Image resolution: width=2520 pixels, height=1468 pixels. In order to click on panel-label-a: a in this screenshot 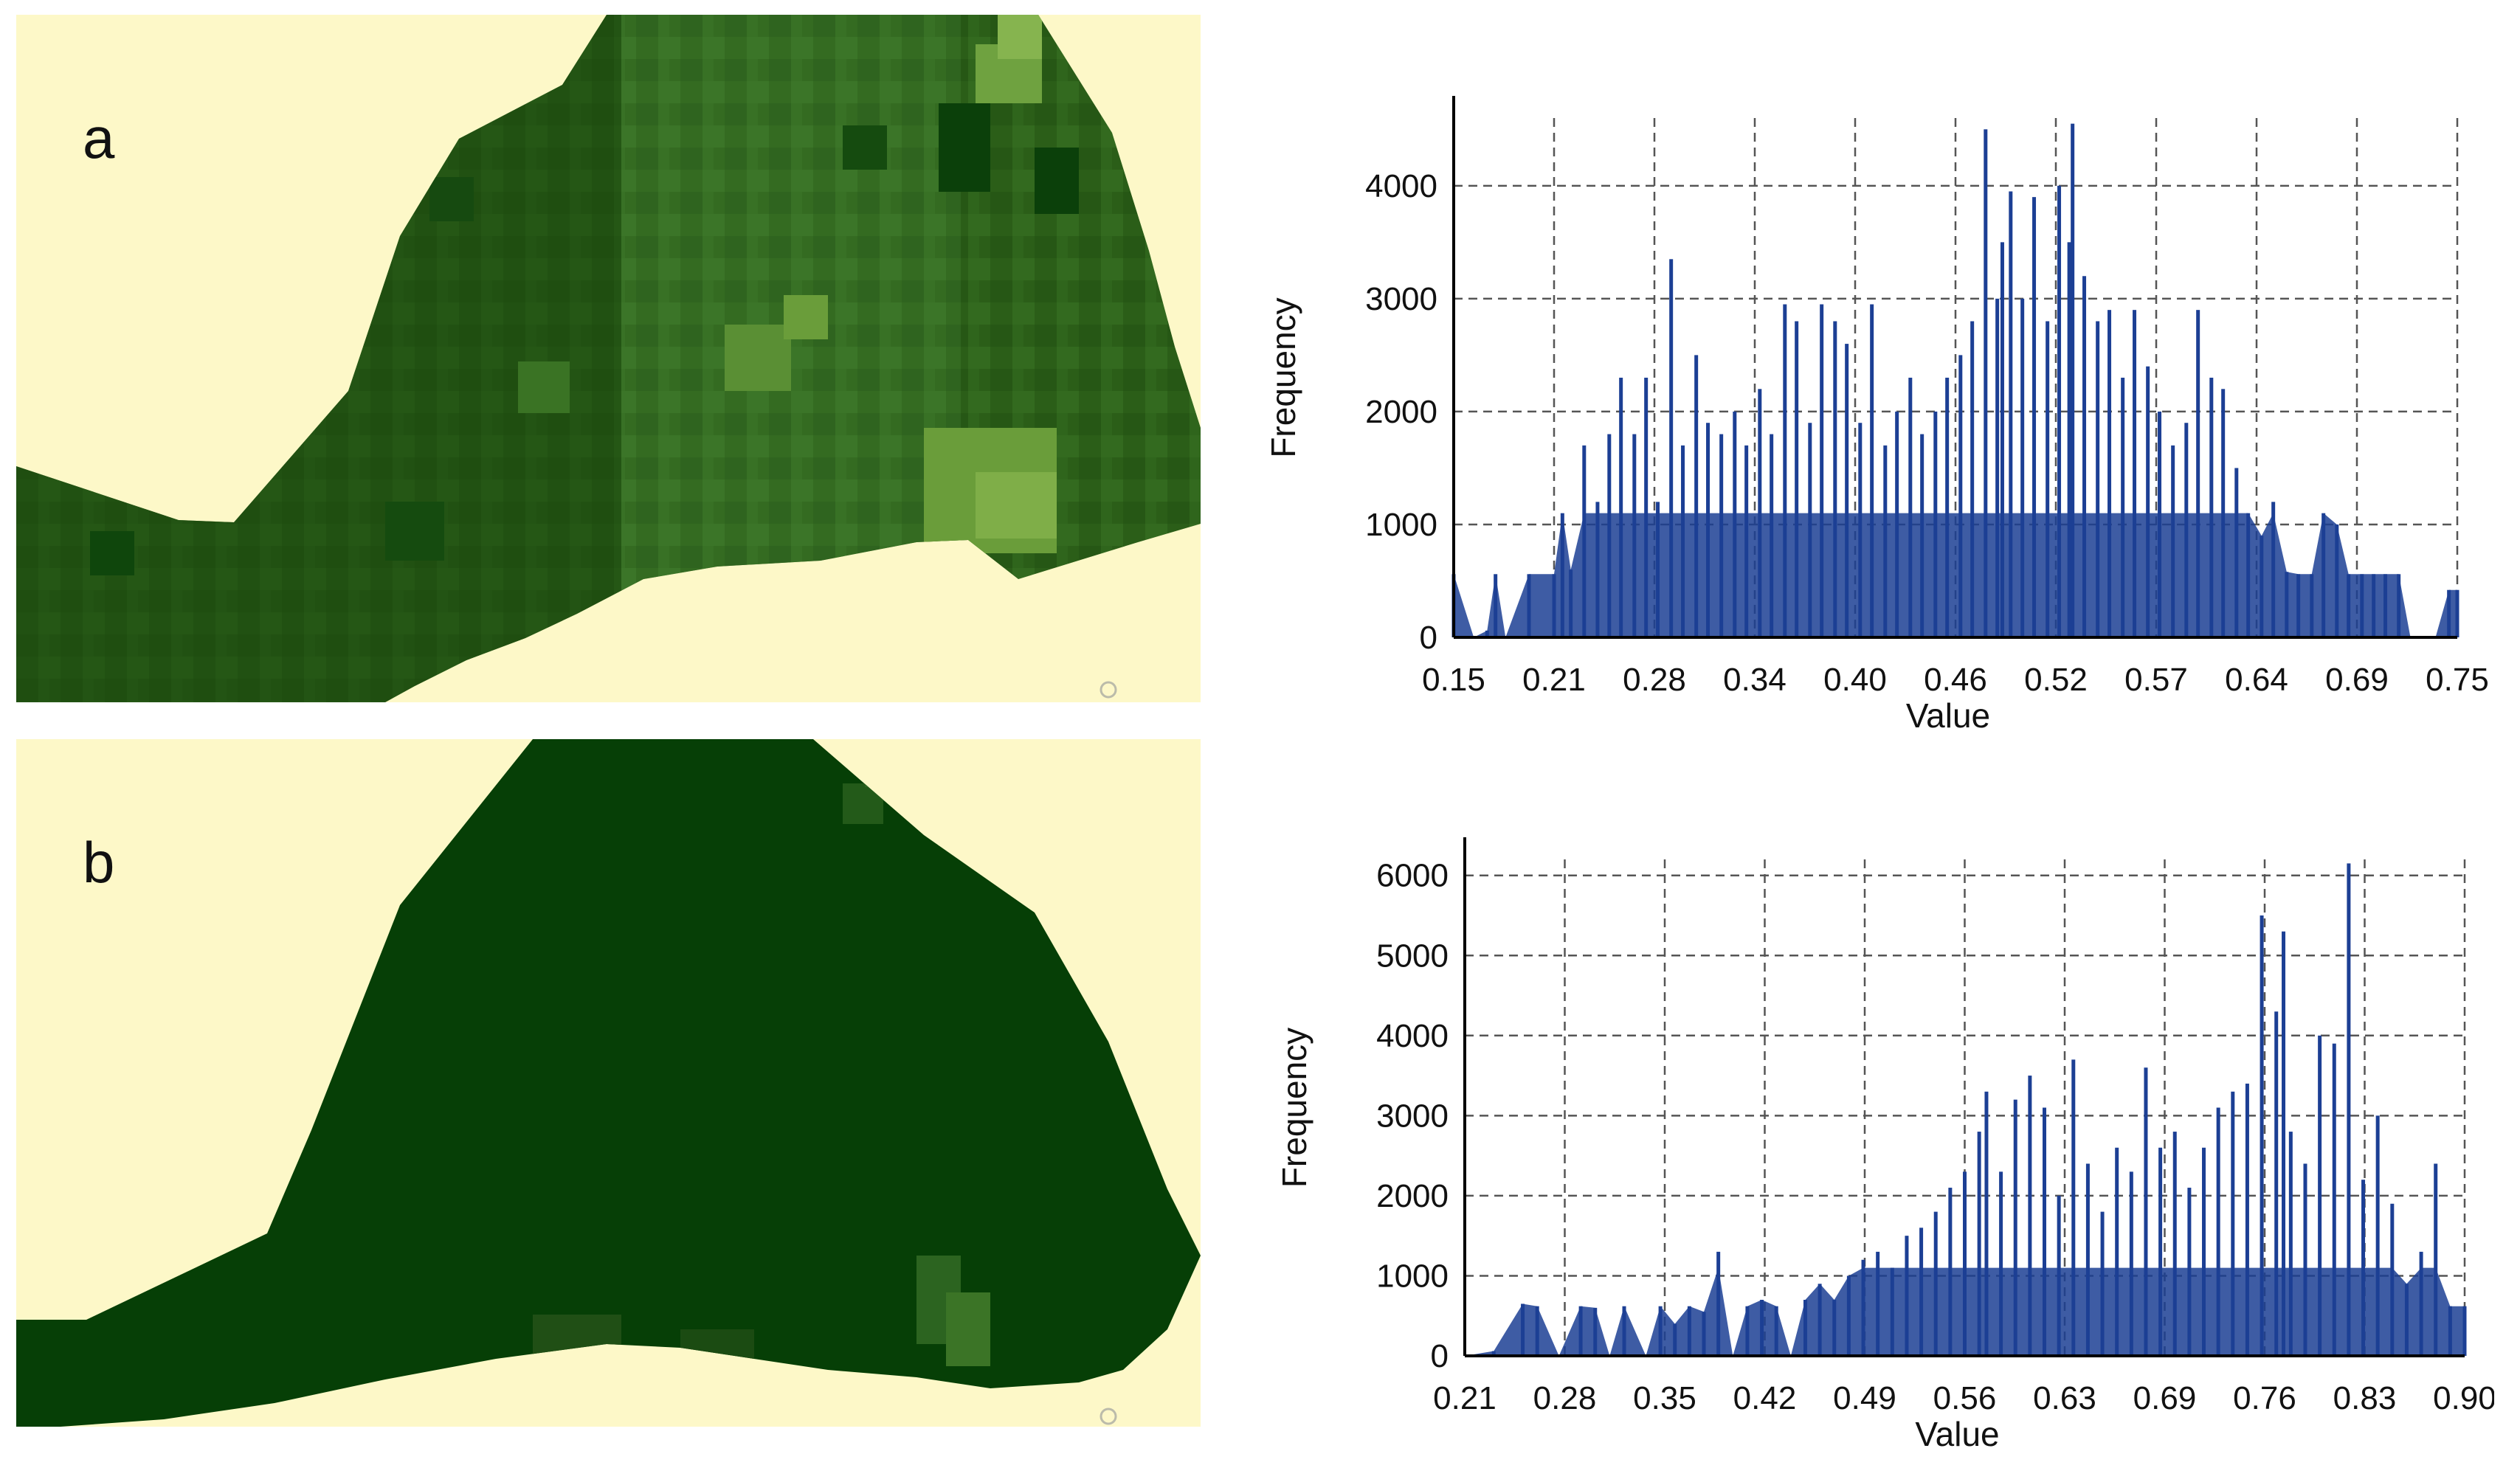, I will do `click(99, 137)`.